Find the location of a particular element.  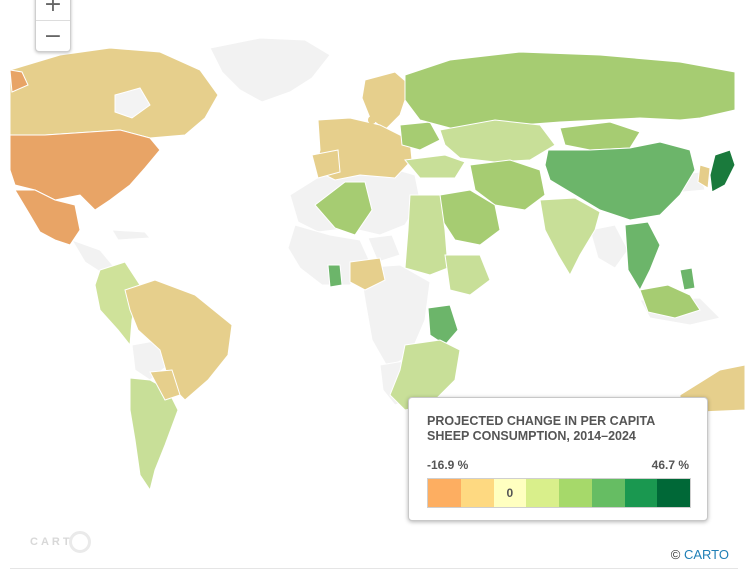

canada is located at coordinates (114, 93).